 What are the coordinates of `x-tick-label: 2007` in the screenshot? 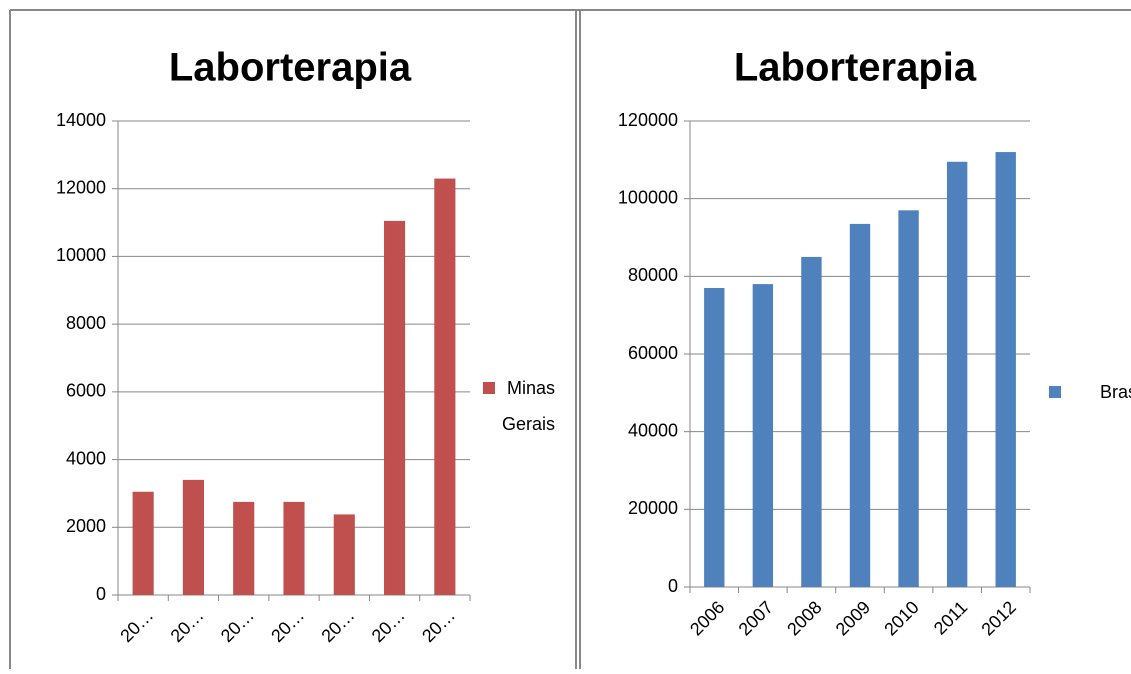 It's located at (756, 618).